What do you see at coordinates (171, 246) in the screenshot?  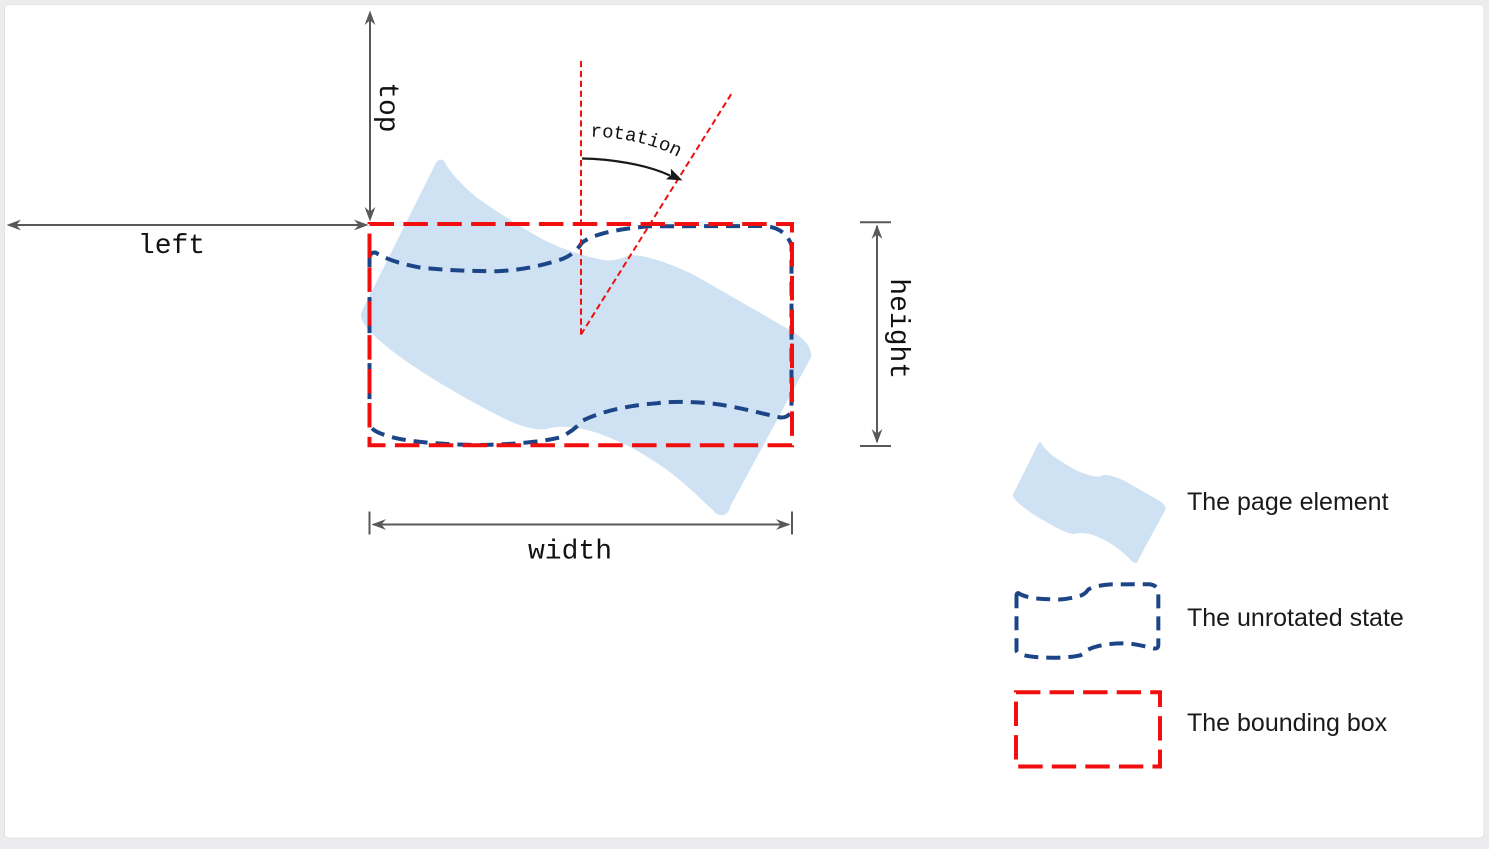 I see `svg-text: left` at bounding box center [171, 246].